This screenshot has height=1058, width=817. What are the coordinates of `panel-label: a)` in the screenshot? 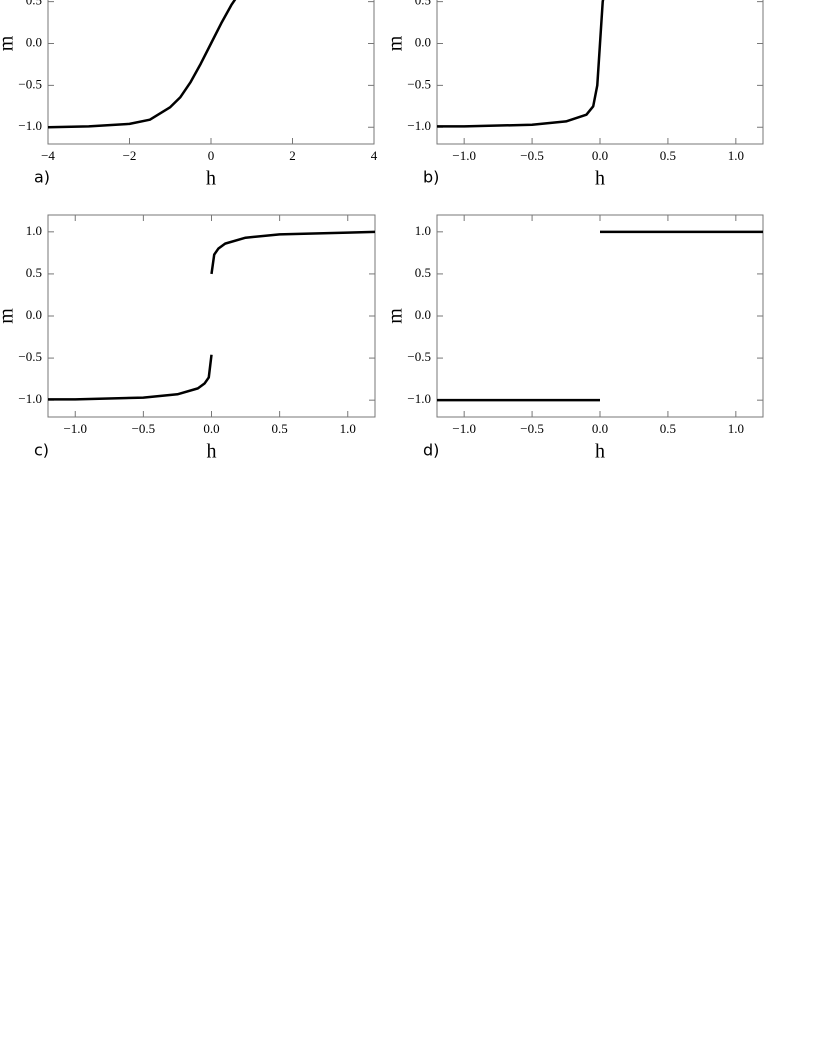 It's located at (42, 177).